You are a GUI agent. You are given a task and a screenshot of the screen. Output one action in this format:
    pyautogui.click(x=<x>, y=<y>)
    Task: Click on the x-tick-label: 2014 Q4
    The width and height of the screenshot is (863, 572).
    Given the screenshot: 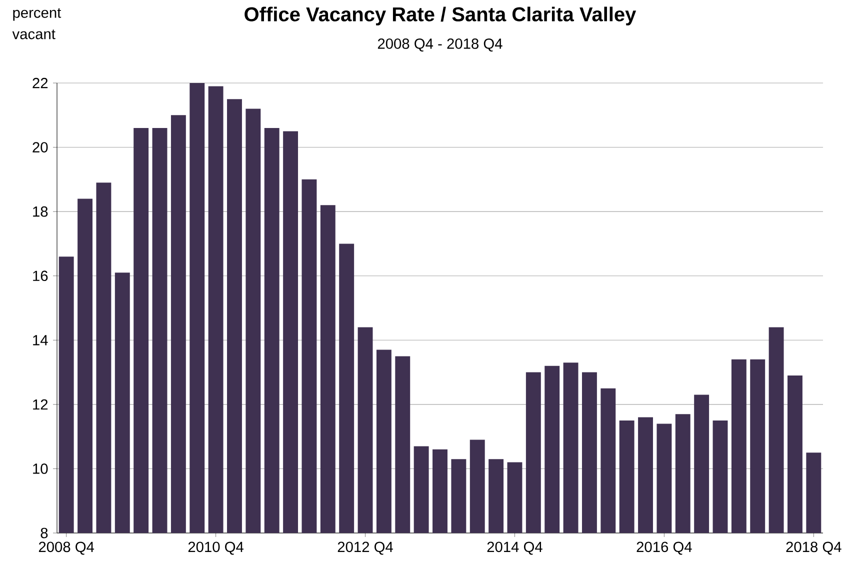 What is the action you would take?
    pyautogui.click(x=514, y=548)
    